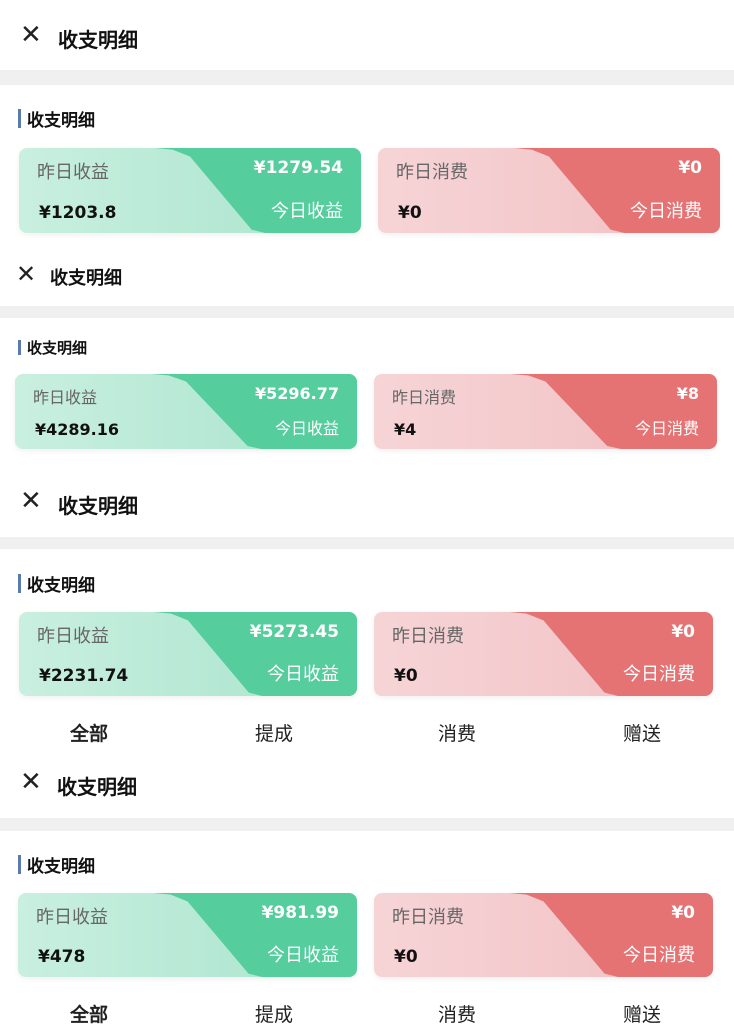  Describe the element at coordinates (77, 429) in the screenshot. I see `income-yesterday-value: ¥4289.16` at that location.